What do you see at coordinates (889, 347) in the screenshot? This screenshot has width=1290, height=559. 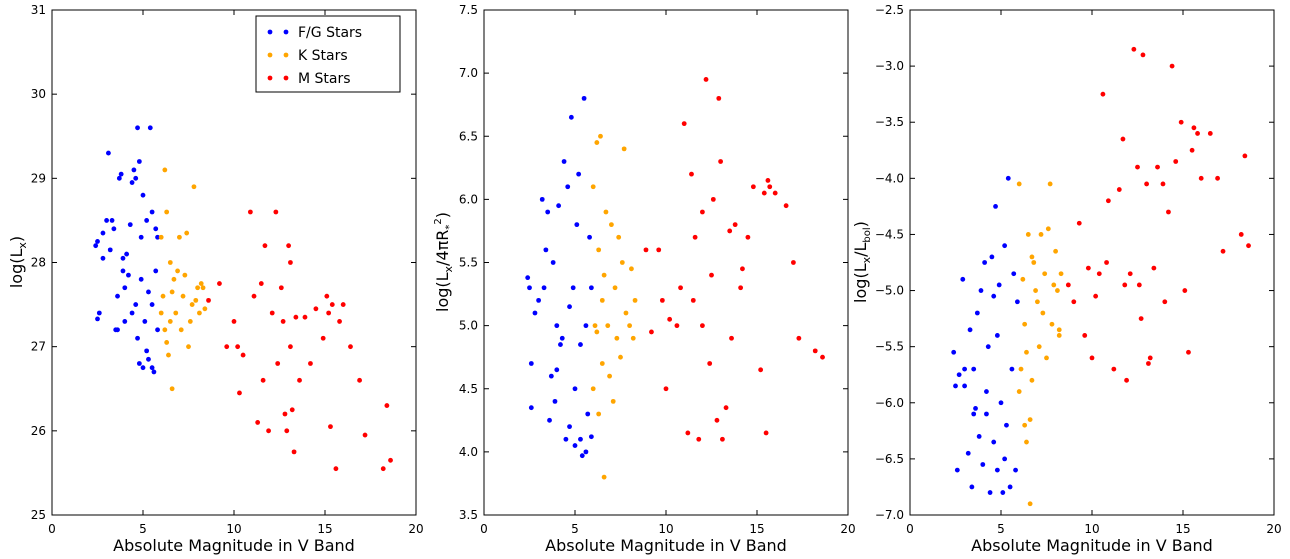 I see `y-tick-label: −5.5` at bounding box center [889, 347].